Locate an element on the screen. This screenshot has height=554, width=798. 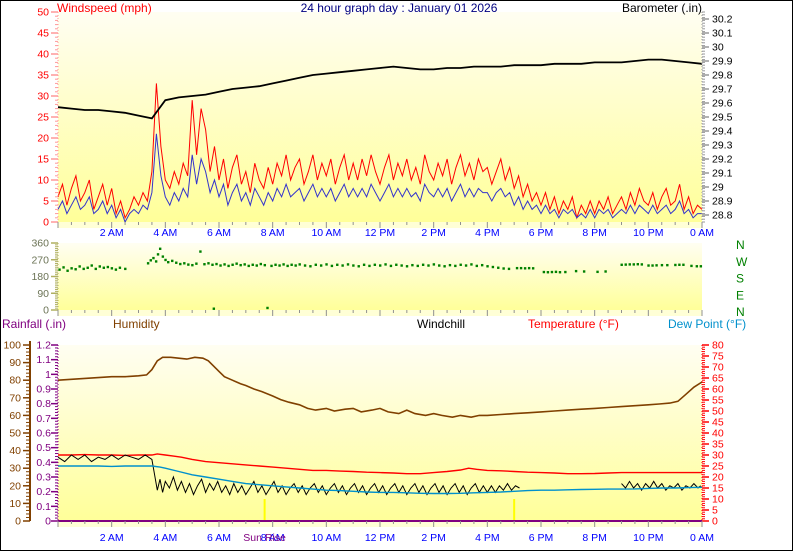
axis-tick-label: 28.9 is located at coordinates (722, 202).